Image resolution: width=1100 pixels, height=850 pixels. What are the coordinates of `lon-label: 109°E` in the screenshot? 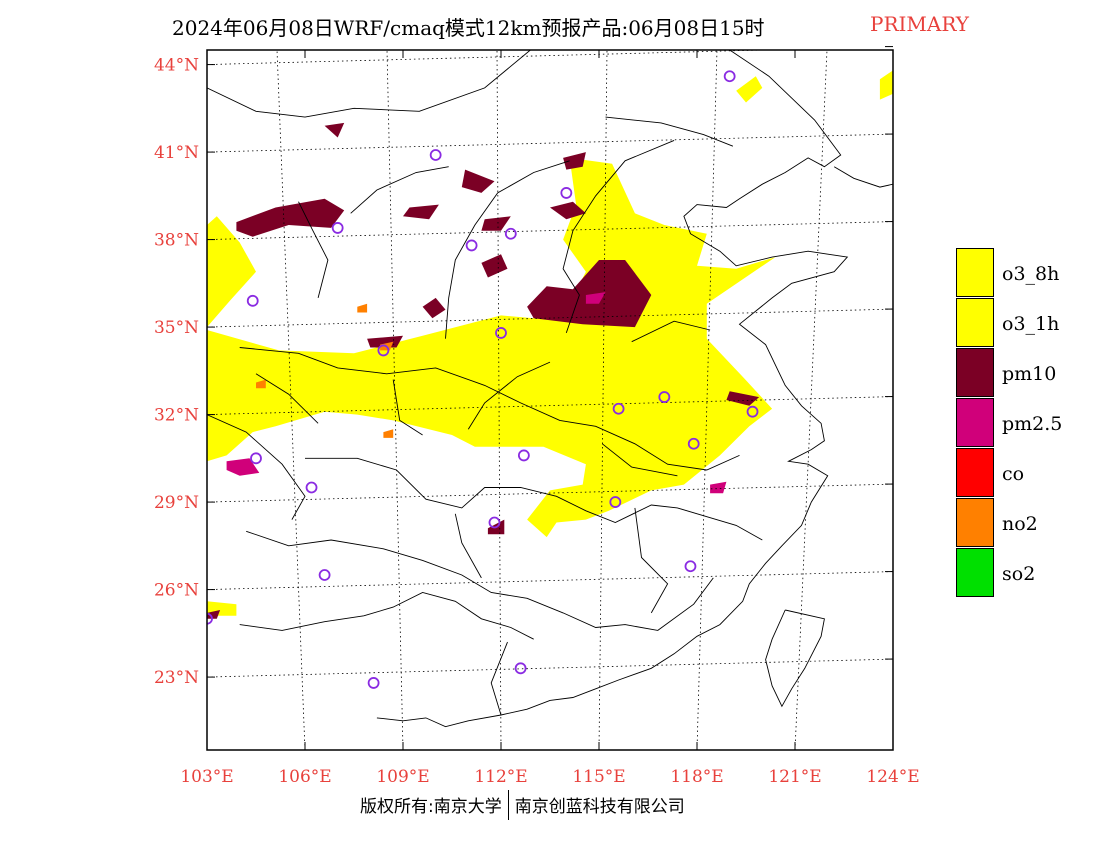 It's located at (402, 777).